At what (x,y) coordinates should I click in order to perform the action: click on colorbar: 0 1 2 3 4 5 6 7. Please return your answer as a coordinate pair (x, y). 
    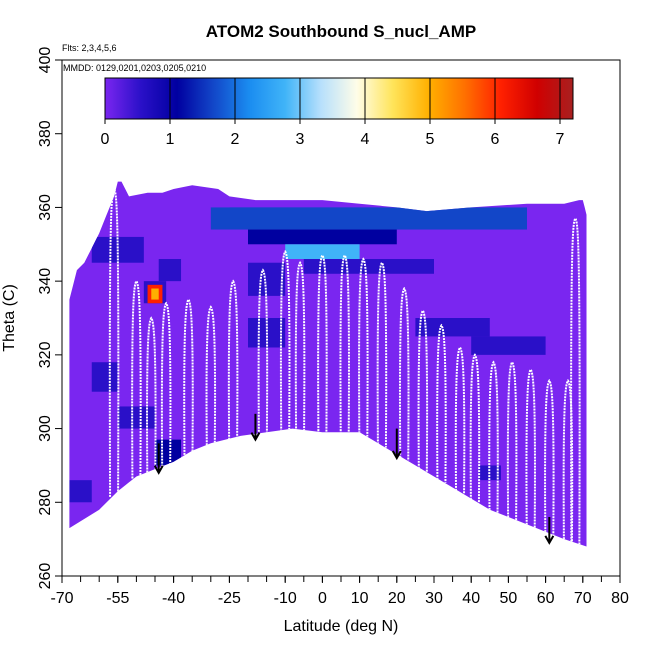
    Looking at the image, I should click on (337, 112).